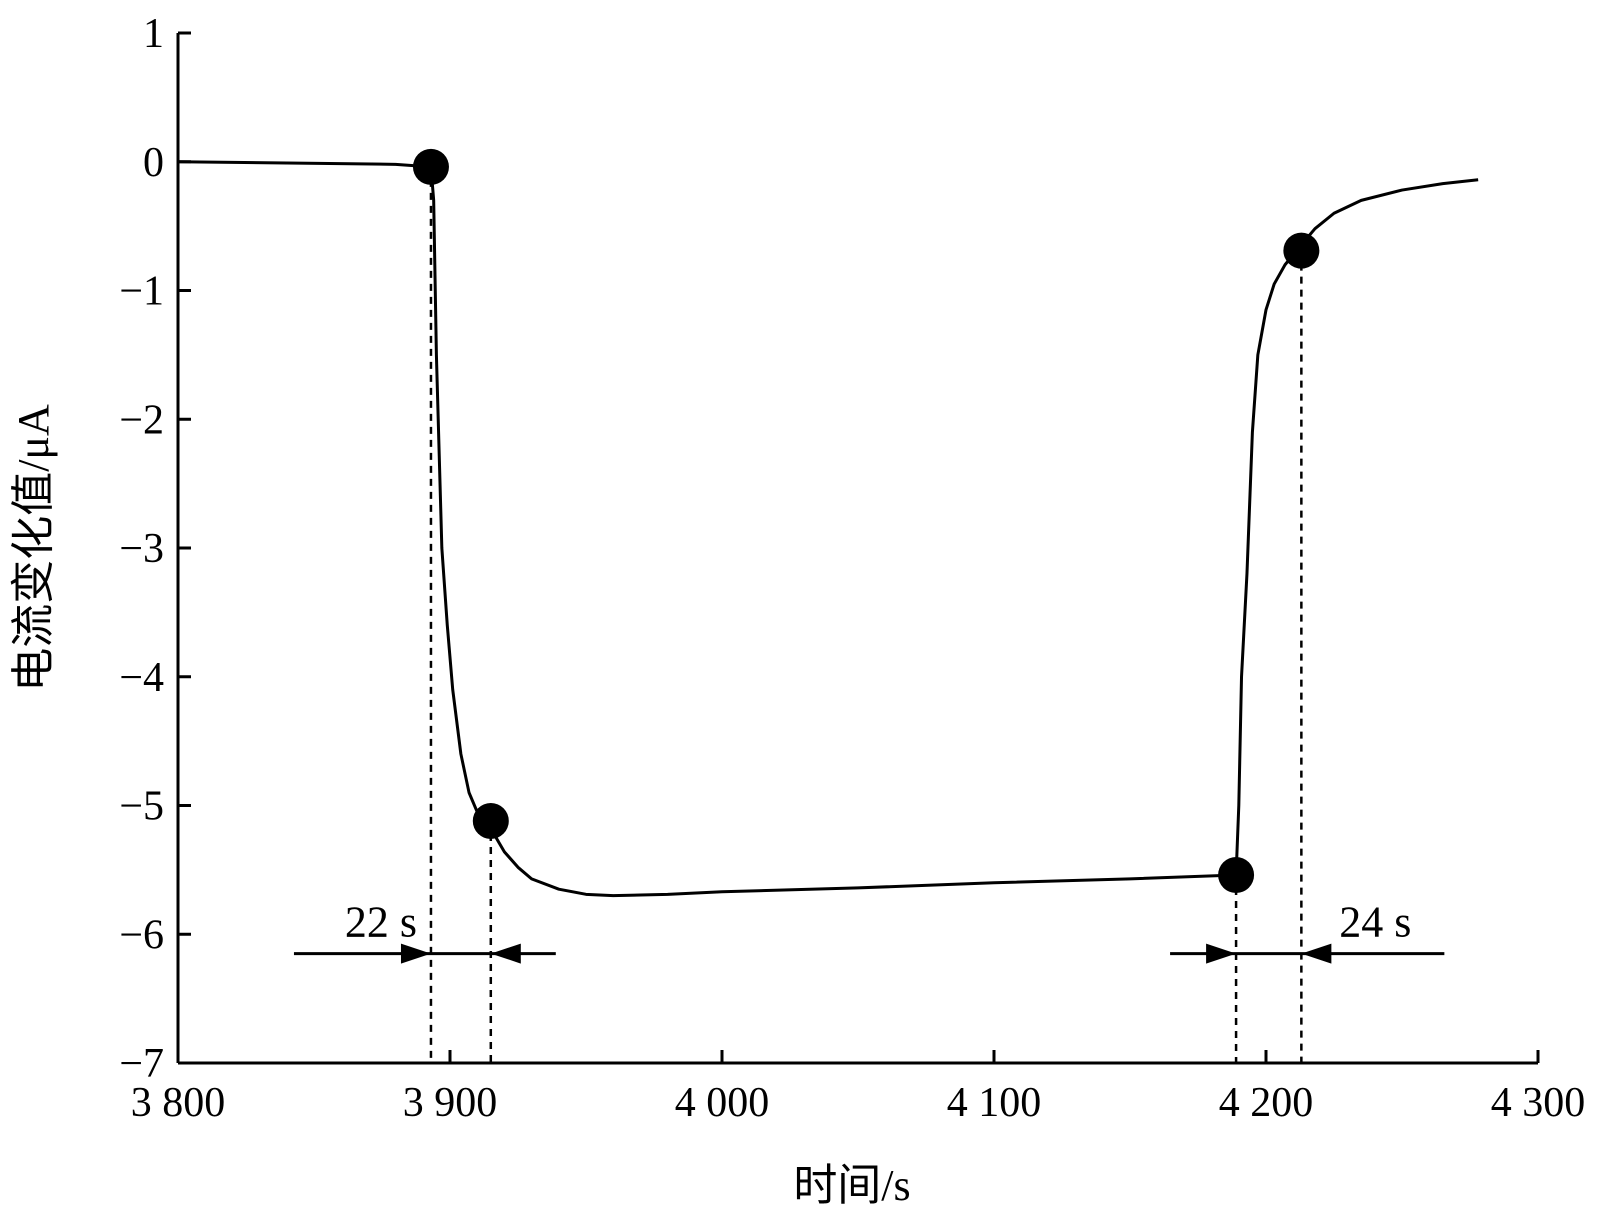 Image resolution: width=1611 pixels, height=1212 pixels. What do you see at coordinates (141, 292) in the screenshot?
I see `y-tick-label: −1` at bounding box center [141, 292].